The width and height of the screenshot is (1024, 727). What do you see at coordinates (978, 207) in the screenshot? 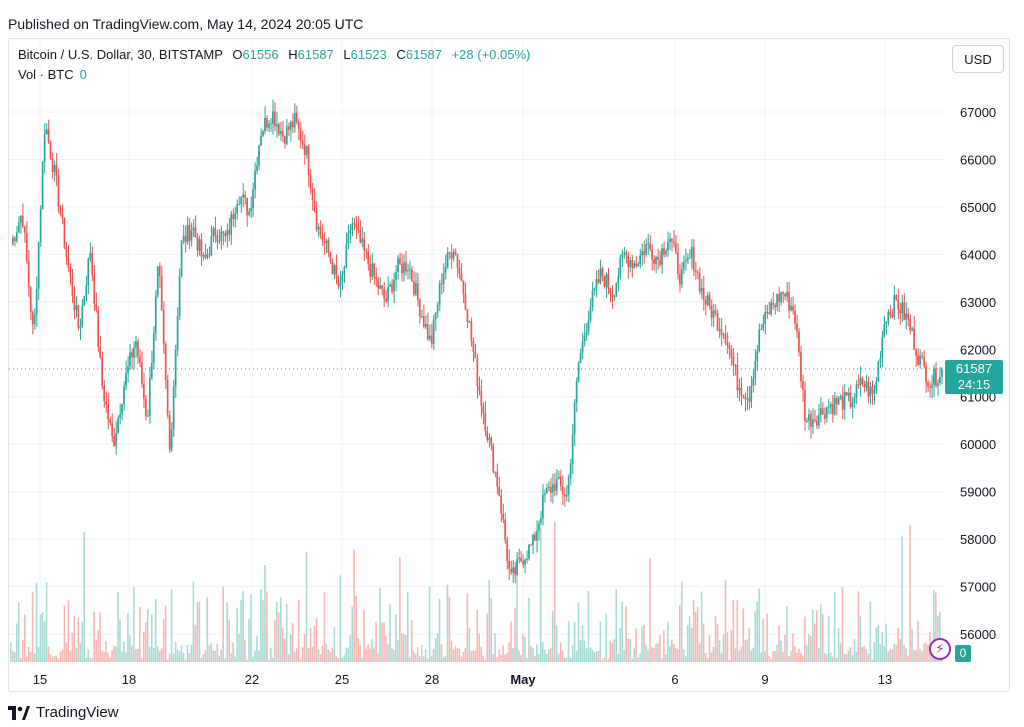
I see `y-tick-label: 65000` at bounding box center [978, 207].